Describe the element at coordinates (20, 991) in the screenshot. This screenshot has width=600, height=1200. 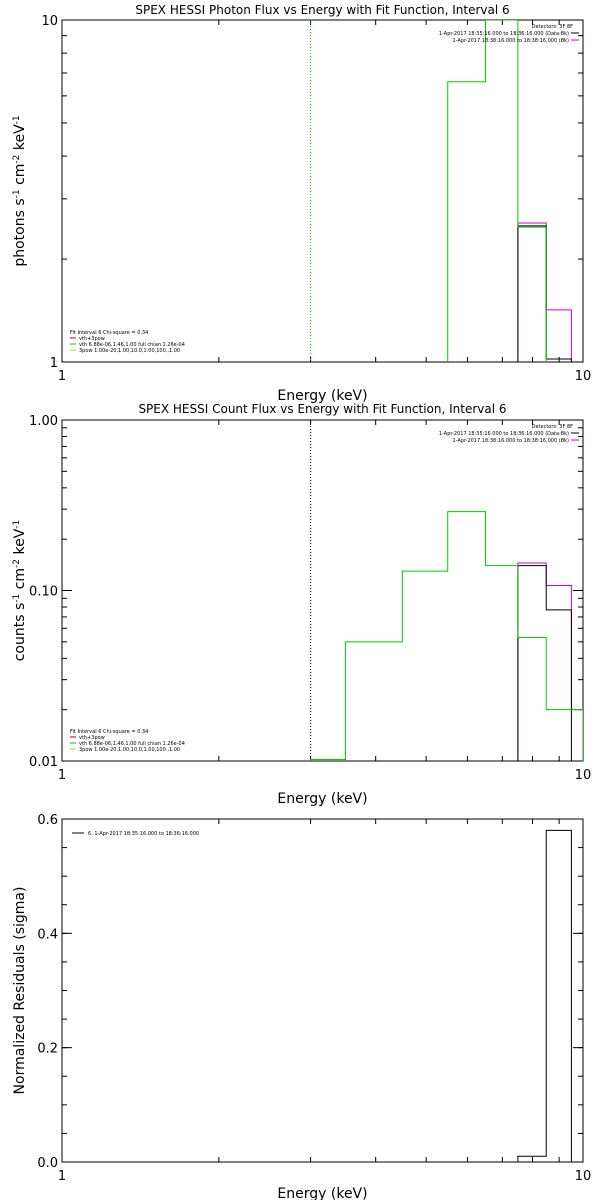
I see `y-axis-label: Normalized Residuals (sigma)` at that location.